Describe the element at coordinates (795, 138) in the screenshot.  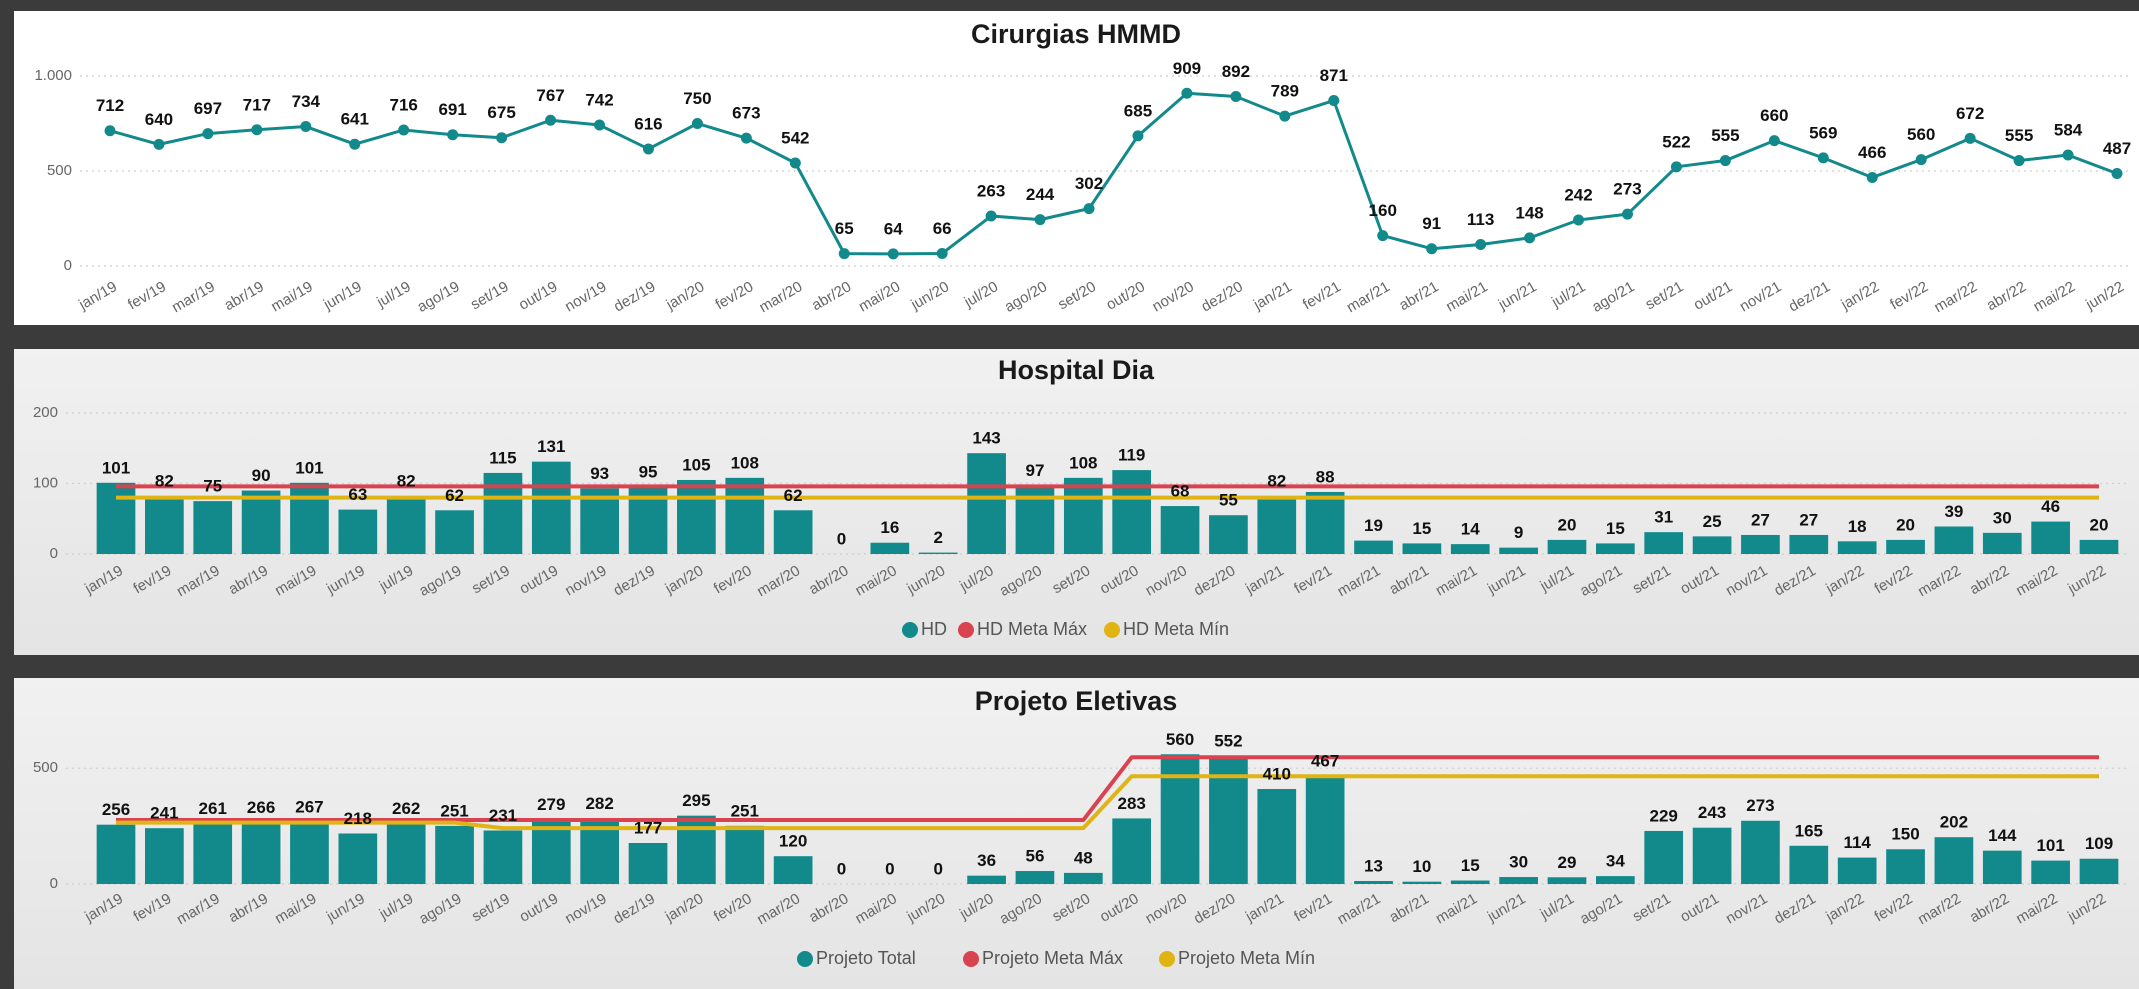
I see `data-label: 542` at that location.